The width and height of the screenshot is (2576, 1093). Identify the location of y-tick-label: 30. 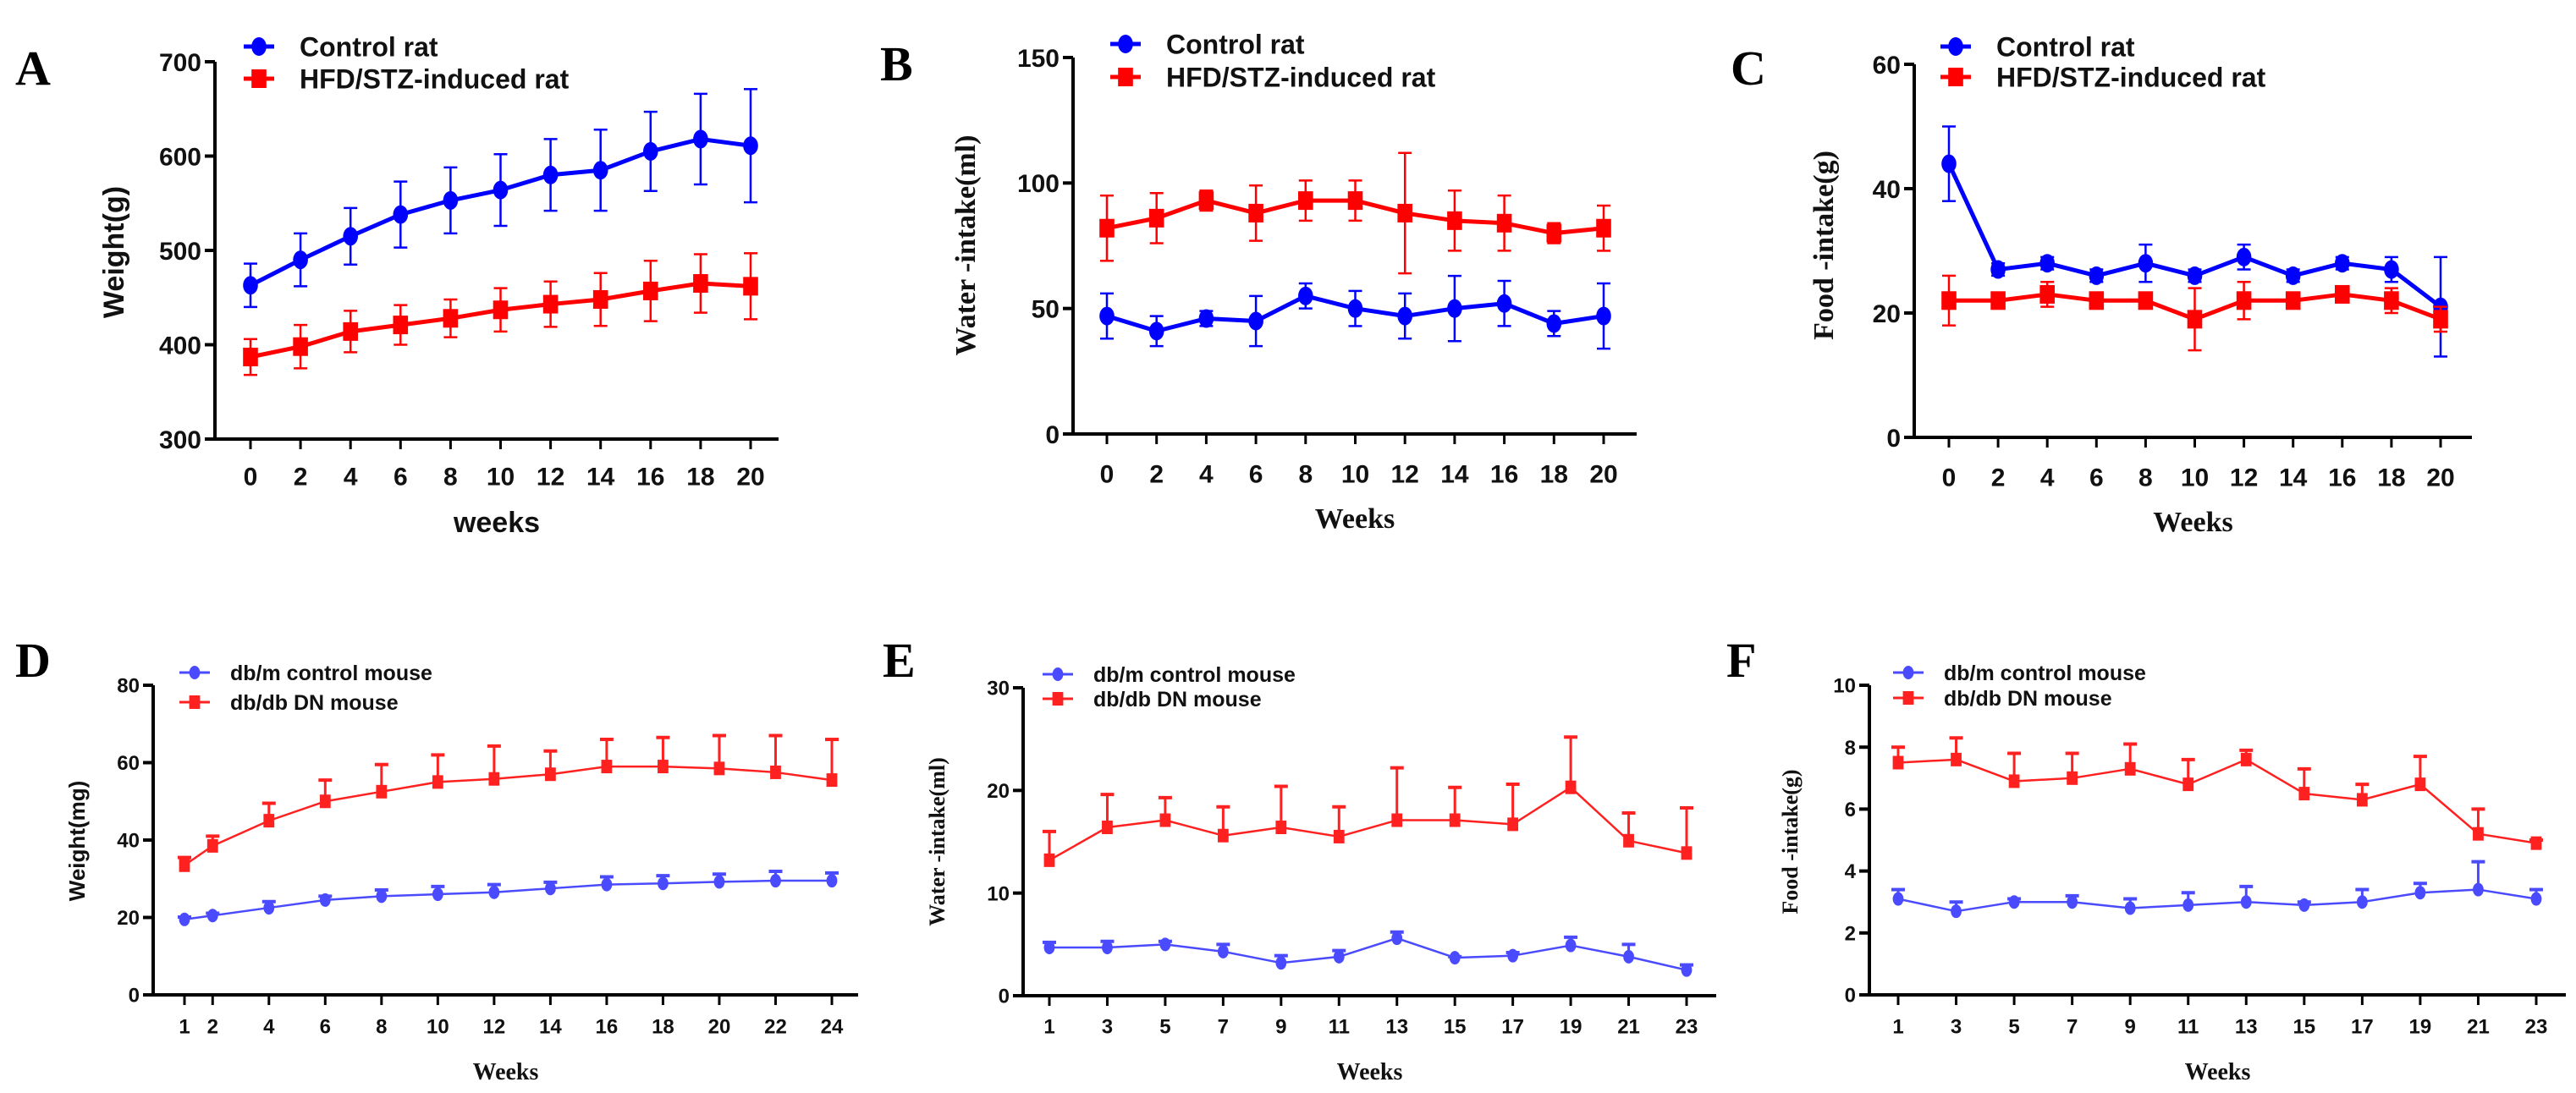
(998, 689).